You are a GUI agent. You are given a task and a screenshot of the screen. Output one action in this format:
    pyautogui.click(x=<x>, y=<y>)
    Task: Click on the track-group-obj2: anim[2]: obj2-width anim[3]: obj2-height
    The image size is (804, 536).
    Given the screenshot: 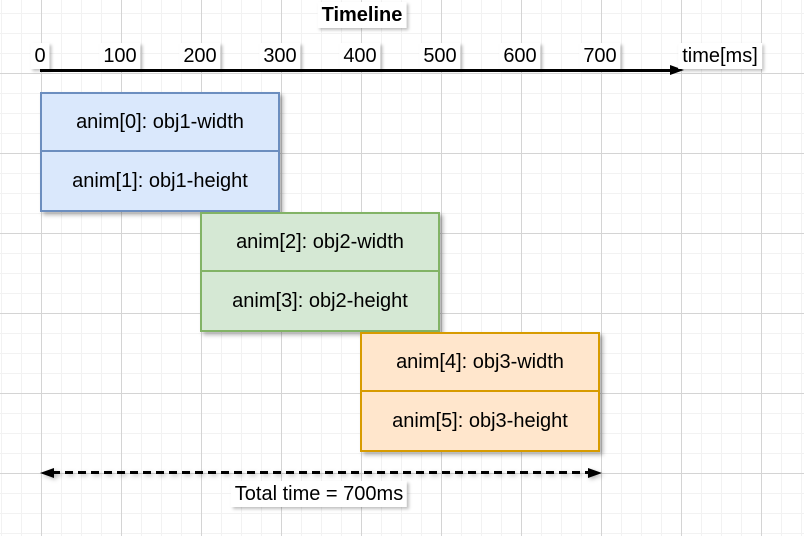 What is the action you would take?
    pyautogui.click(x=320, y=272)
    